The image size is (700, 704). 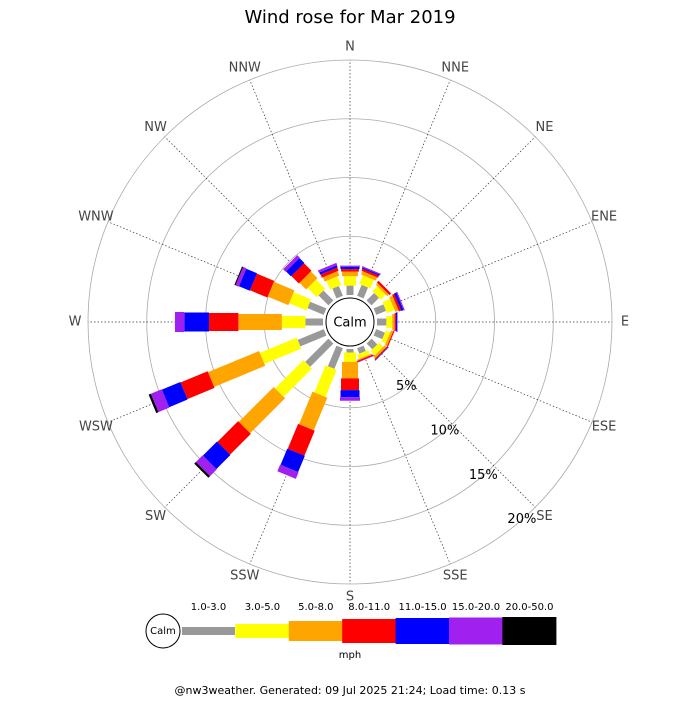 What do you see at coordinates (444, 431) in the screenshot?
I see `r-tick-label: 10%` at bounding box center [444, 431].